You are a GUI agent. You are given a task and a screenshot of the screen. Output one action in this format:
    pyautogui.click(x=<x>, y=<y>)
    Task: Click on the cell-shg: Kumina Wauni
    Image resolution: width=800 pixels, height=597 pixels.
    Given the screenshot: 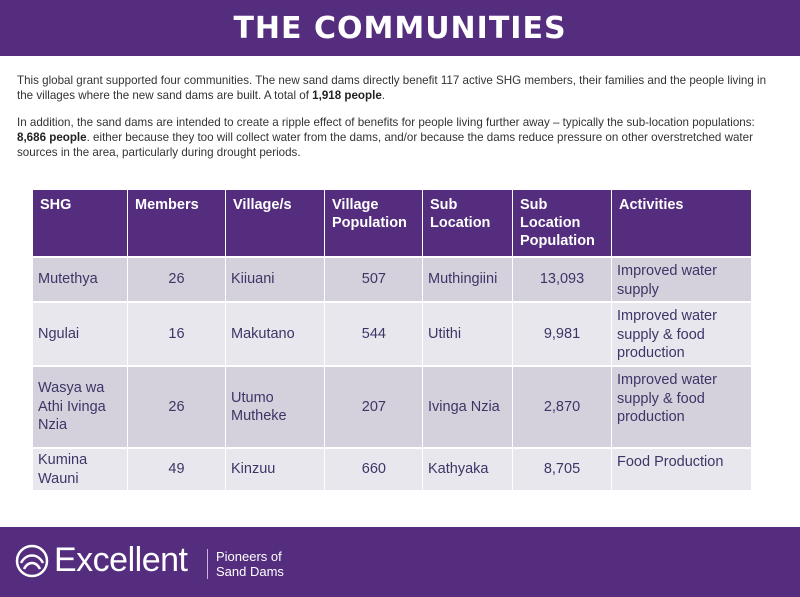 What is the action you would take?
    pyautogui.click(x=80, y=469)
    